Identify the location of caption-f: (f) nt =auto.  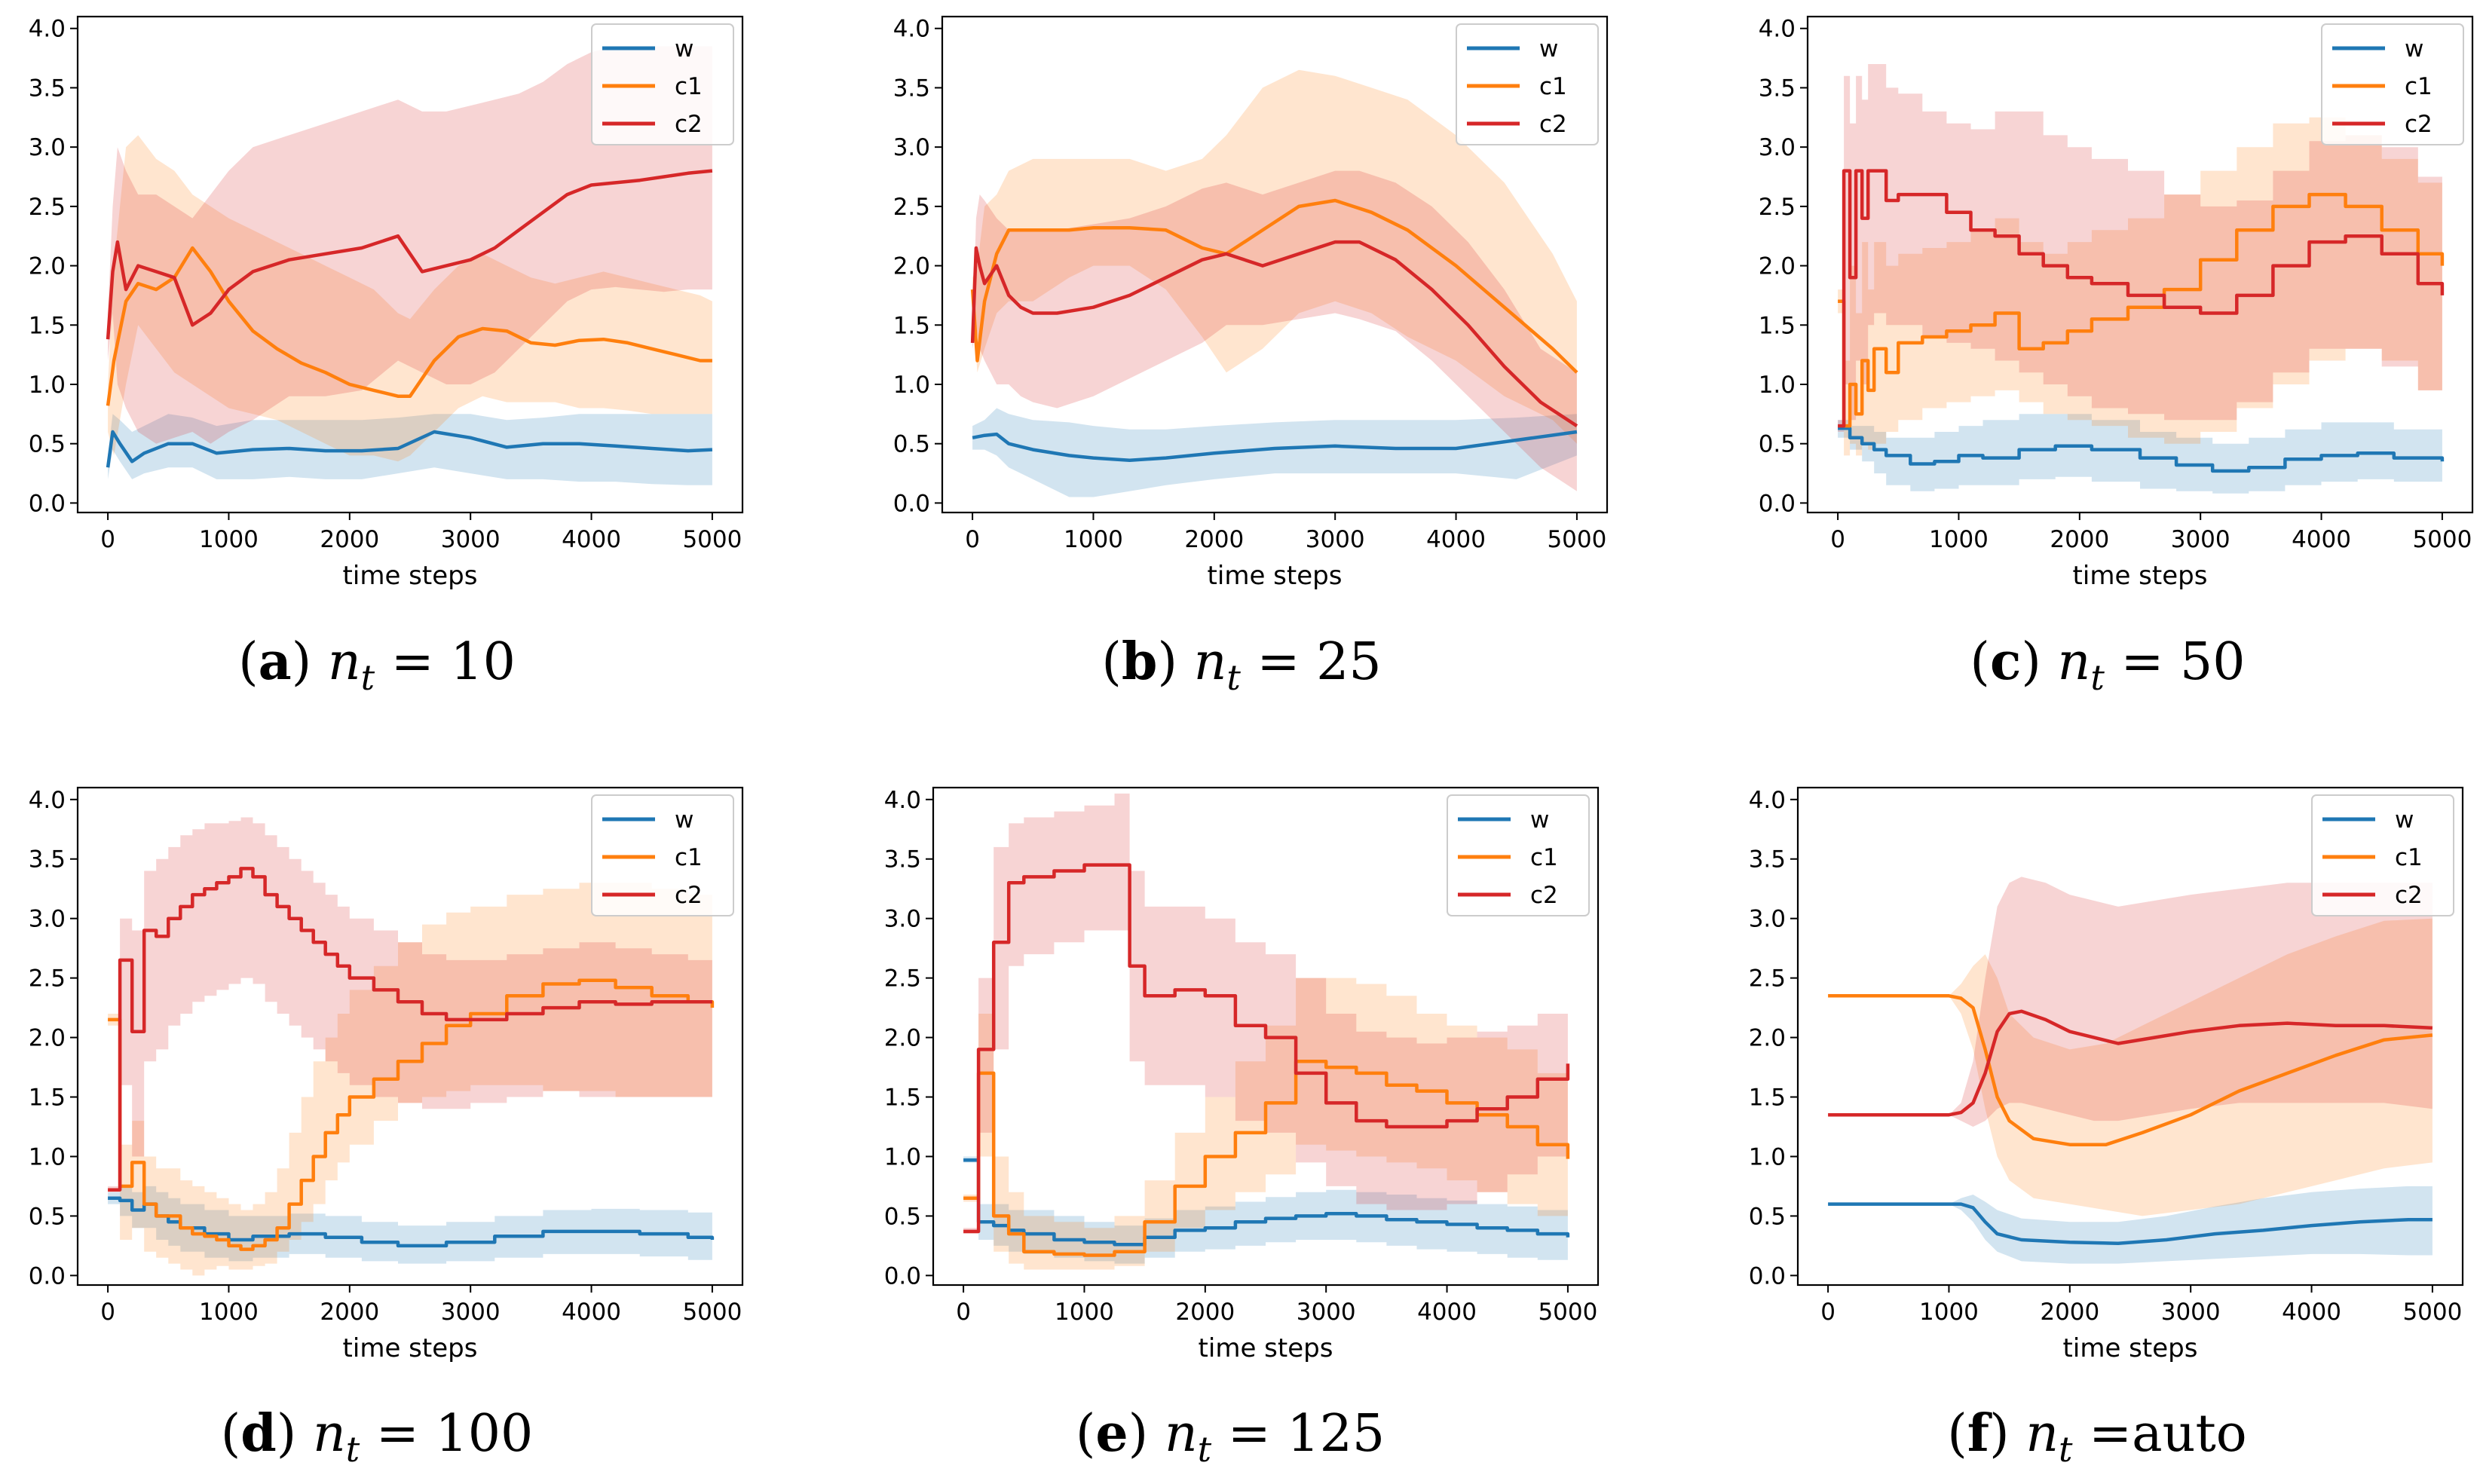
(2097, 1436).